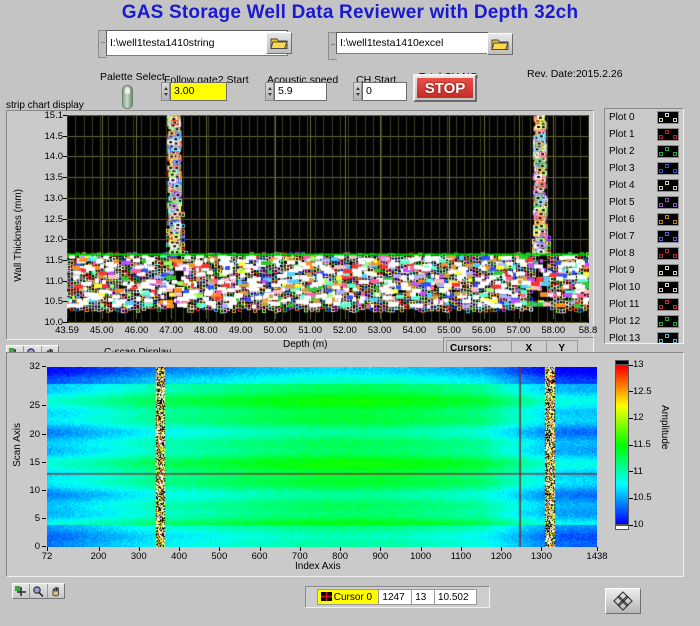 This screenshot has height=626, width=700. What do you see at coordinates (198, 91) in the screenshot?
I see `follow-gate2-value: 3.00` at bounding box center [198, 91].